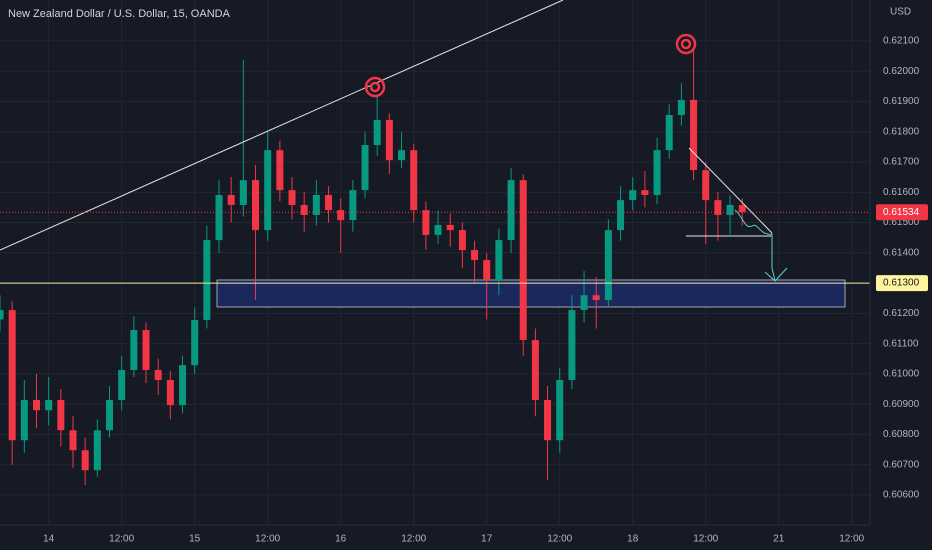  I want to click on y-tick-label: 0.61500, so click(901, 222).